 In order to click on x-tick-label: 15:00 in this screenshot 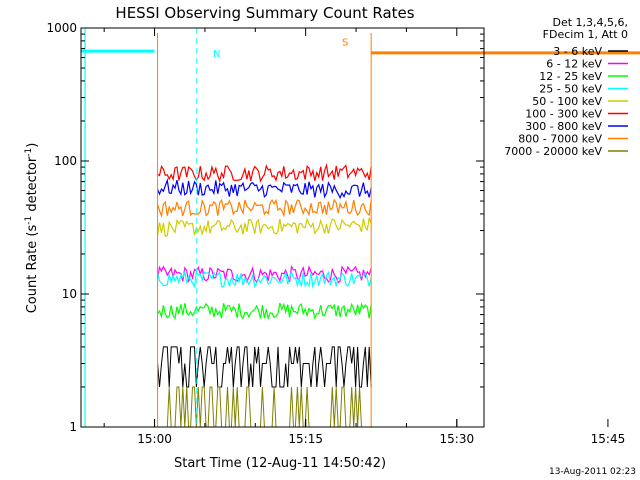, I will do `click(154, 439)`.